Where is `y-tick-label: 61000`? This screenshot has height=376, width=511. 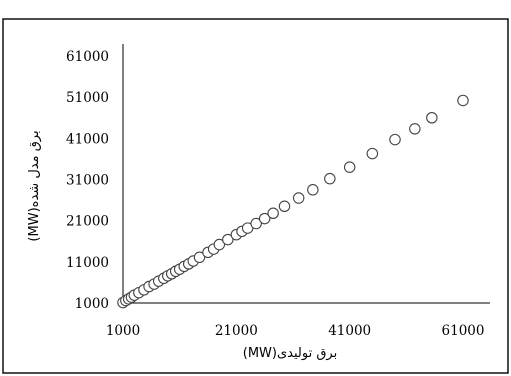 y-tick-label: 61000 is located at coordinates (87, 57).